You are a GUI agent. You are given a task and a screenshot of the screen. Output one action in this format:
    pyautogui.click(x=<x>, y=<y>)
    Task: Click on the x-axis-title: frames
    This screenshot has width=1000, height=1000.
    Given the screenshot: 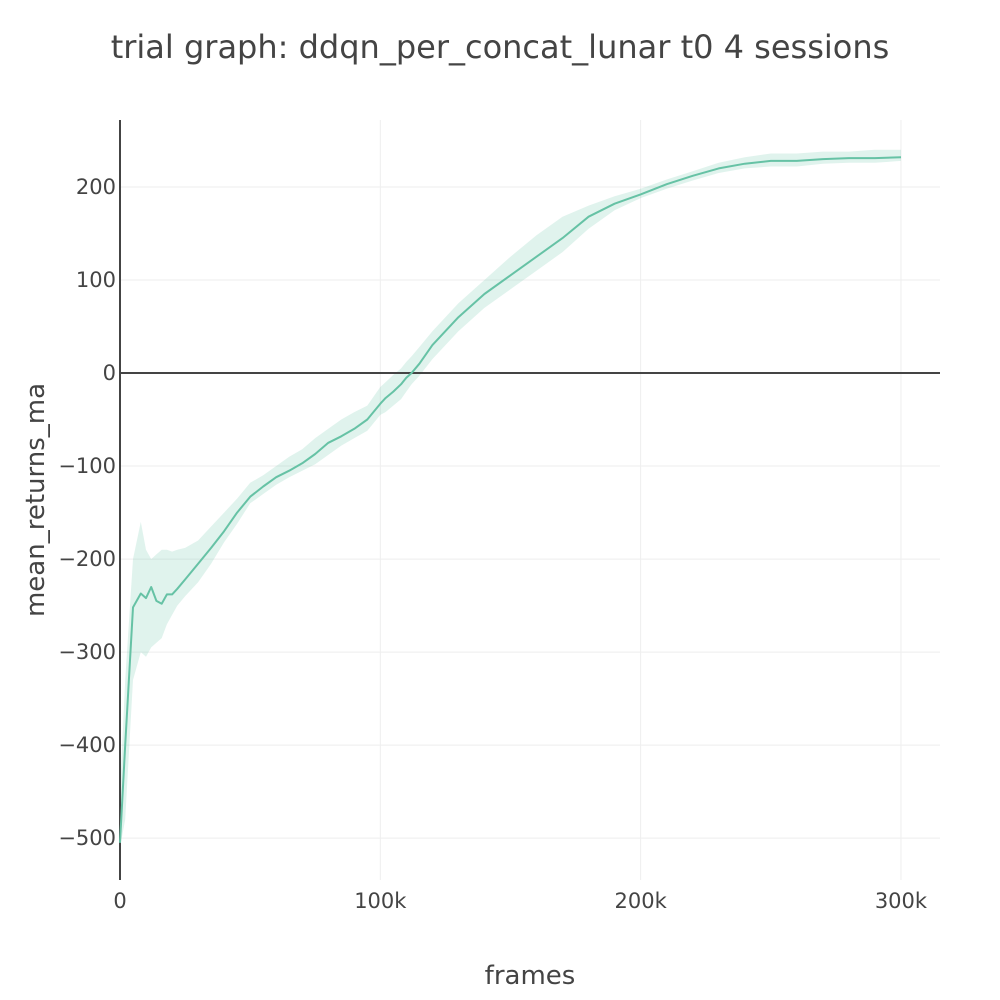 What is the action you would take?
    pyautogui.click(x=530, y=976)
    